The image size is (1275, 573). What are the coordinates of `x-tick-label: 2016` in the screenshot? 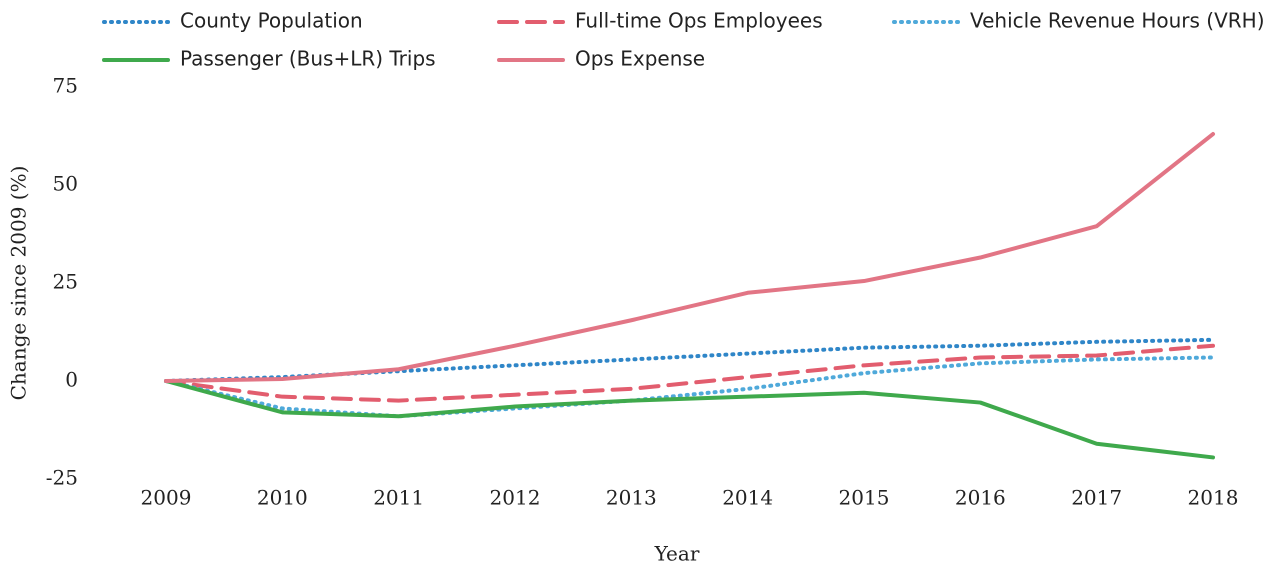 It's located at (980, 498).